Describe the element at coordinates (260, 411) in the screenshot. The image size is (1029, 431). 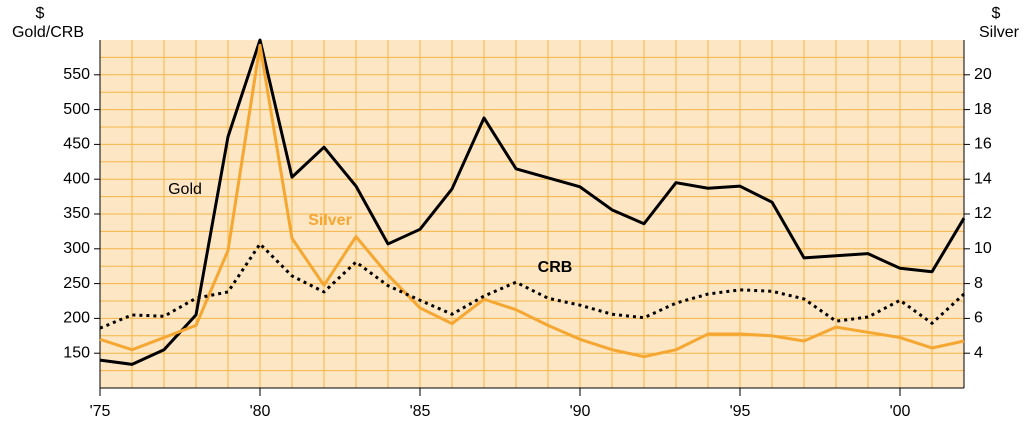
I see `x-tick-label: '80` at that location.